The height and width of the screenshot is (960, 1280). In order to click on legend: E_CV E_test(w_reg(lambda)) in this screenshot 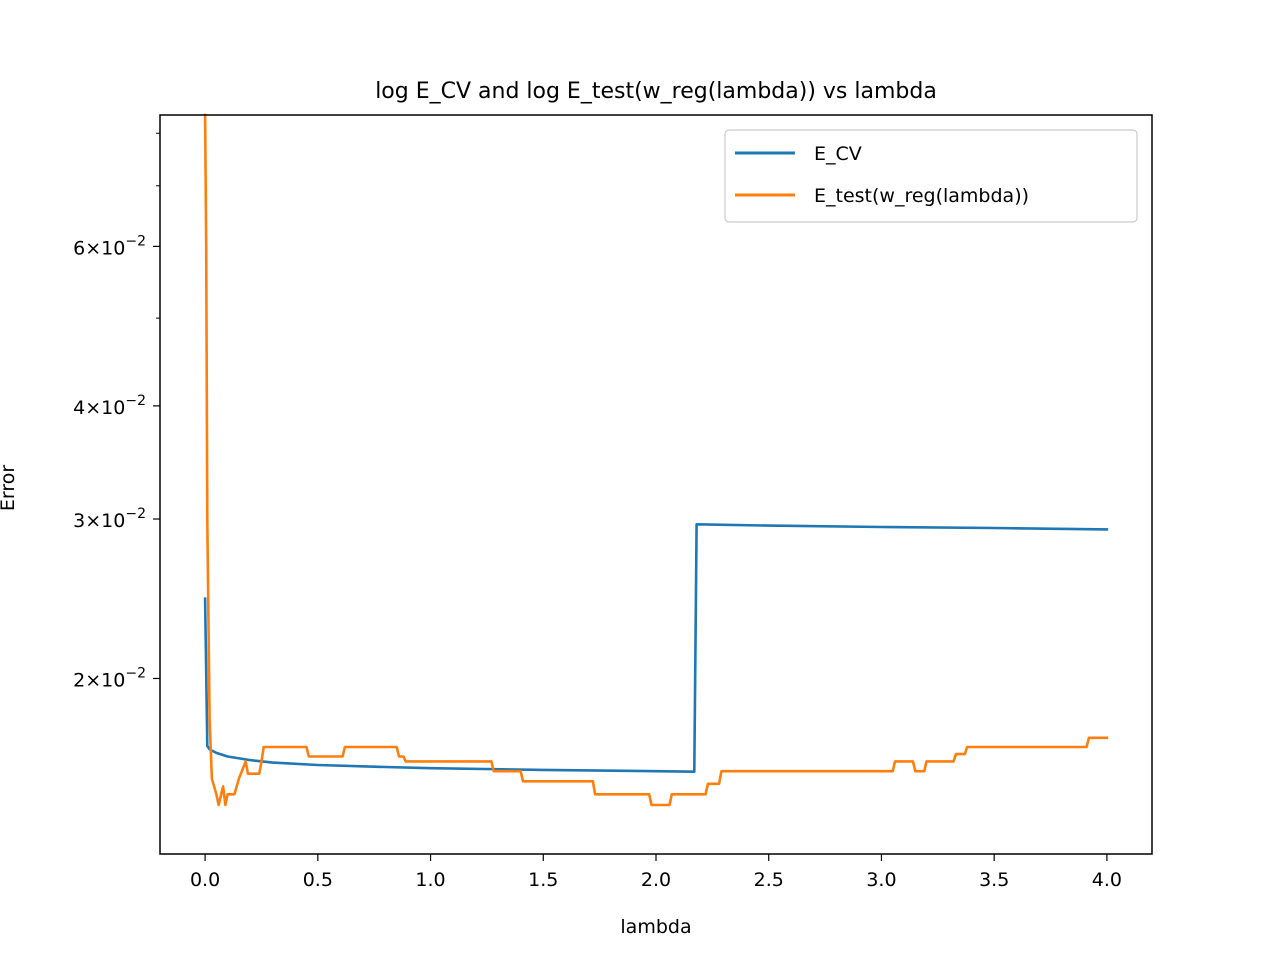, I will do `click(931, 176)`.